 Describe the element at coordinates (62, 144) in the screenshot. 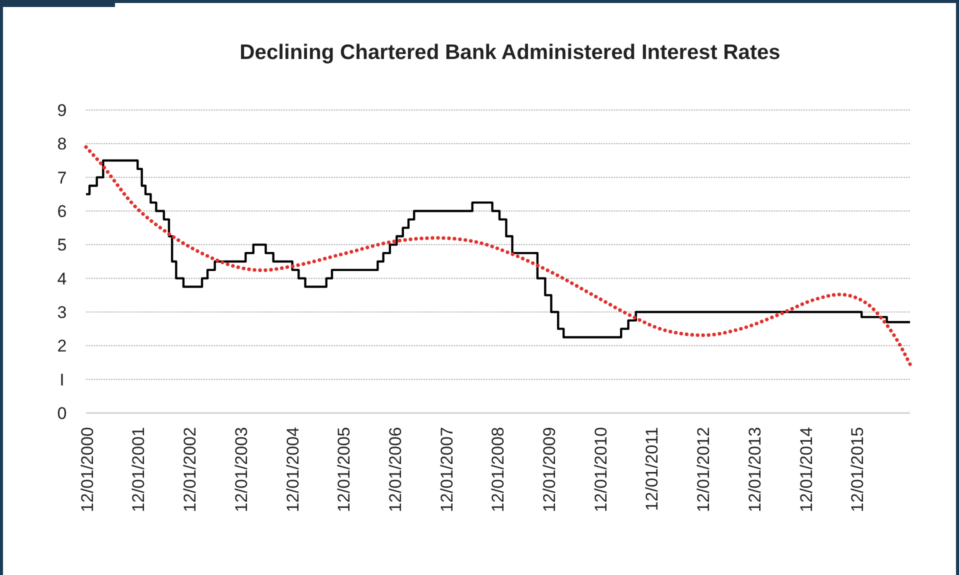

I see `y-tick-label: 8` at that location.